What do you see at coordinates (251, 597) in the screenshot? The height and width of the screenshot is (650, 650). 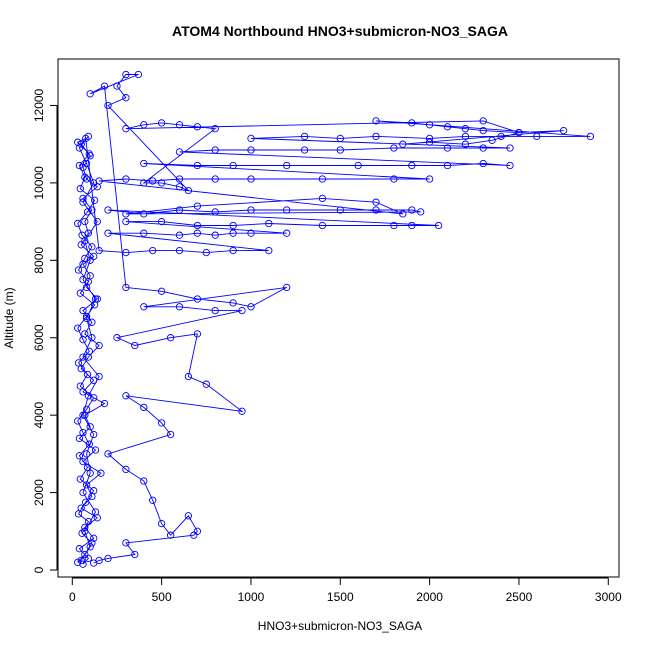 I see `x-tick-label: 1000` at bounding box center [251, 597].